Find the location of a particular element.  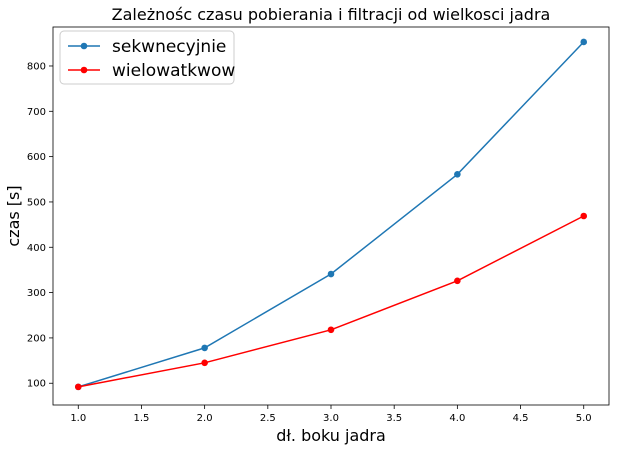

y-tick-label: 700 is located at coordinates (36, 112).